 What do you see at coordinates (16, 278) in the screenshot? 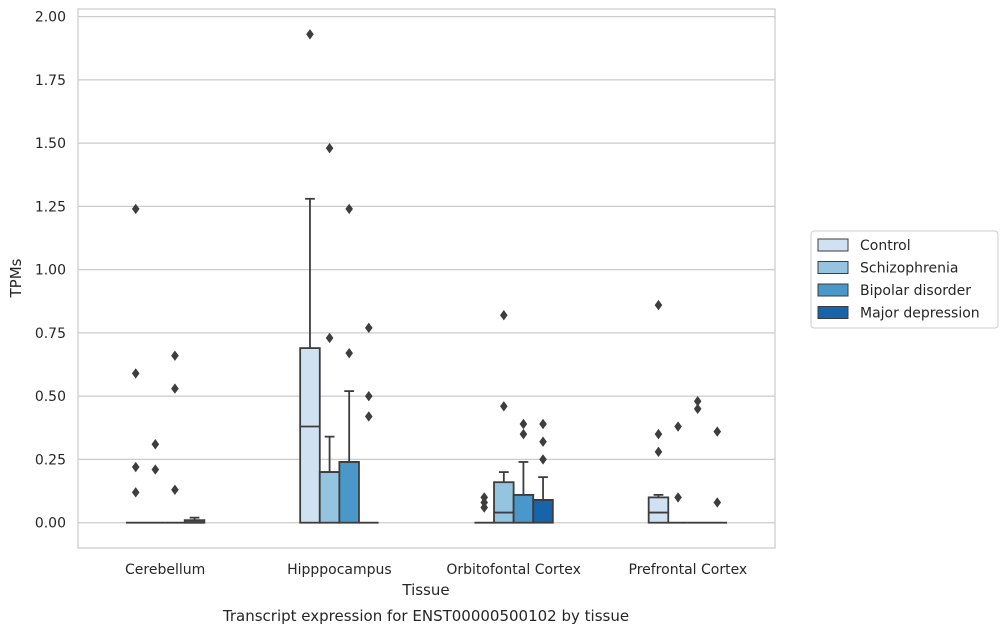
I see `y-axis-title: TPMs` at bounding box center [16, 278].